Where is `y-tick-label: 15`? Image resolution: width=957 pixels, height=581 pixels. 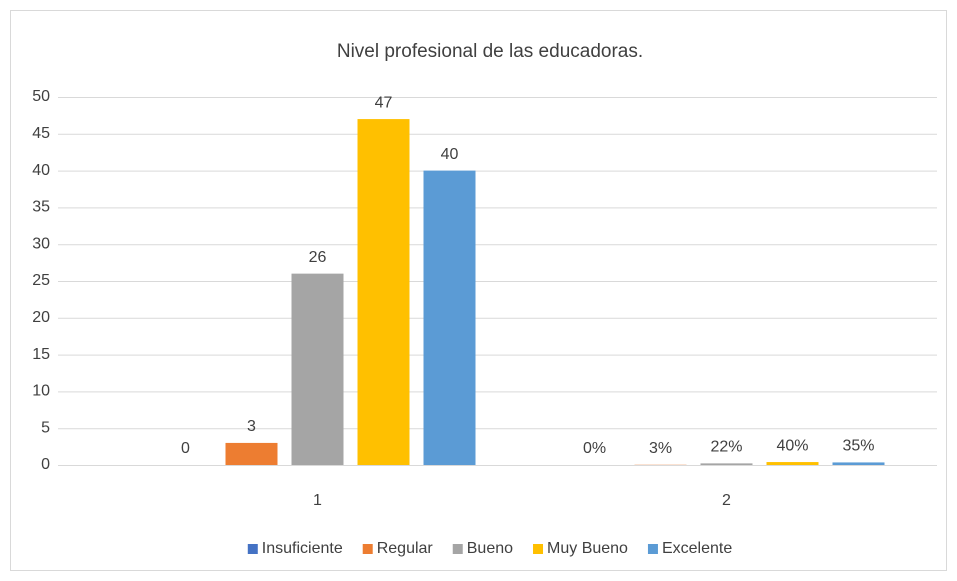 y-tick-label: 15 is located at coordinates (41, 354).